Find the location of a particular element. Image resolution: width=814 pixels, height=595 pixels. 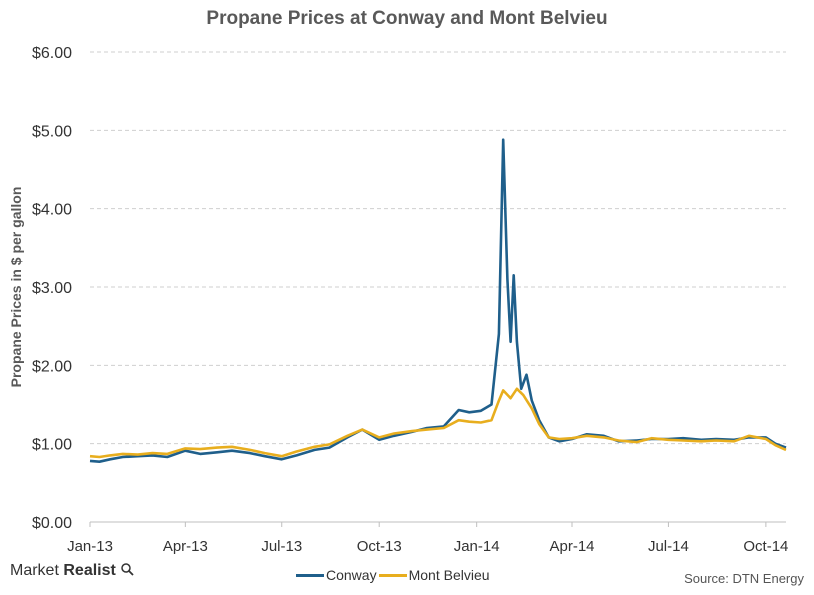

y-tick-label: $6.00 is located at coordinates (52, 53).